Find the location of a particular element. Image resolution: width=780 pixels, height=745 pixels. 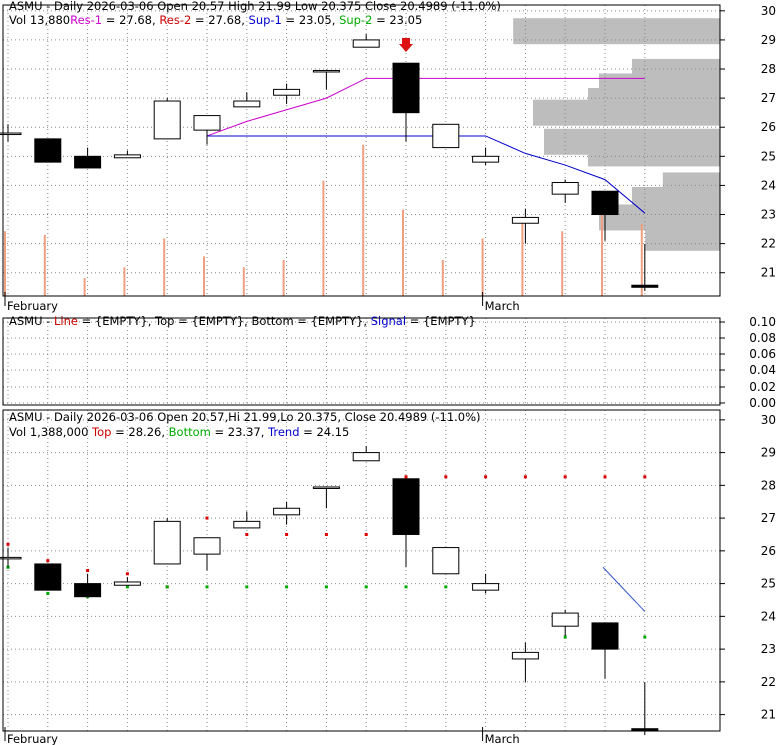

y-tick-label: 0.04 is located at coordinates (762, 370).